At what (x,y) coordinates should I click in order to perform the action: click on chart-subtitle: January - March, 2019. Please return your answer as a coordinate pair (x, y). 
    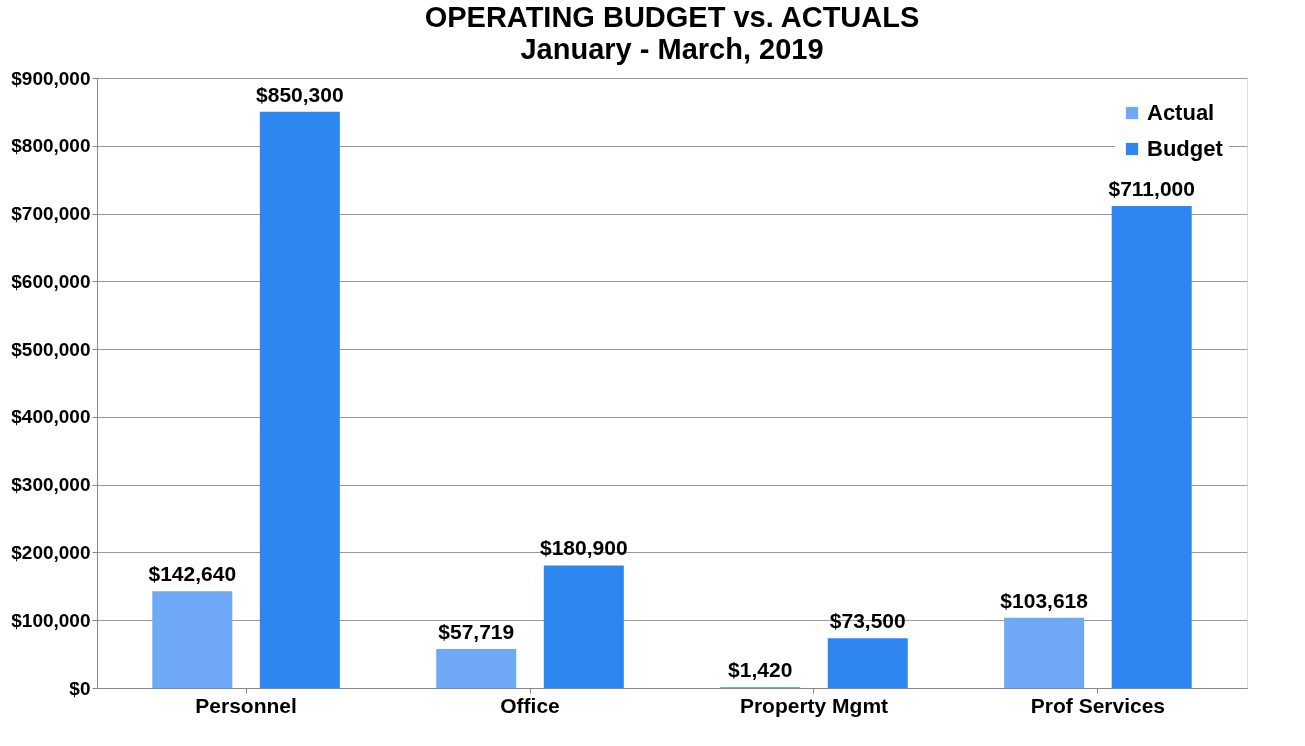
    Looking at the image, I should click on (672, 49).